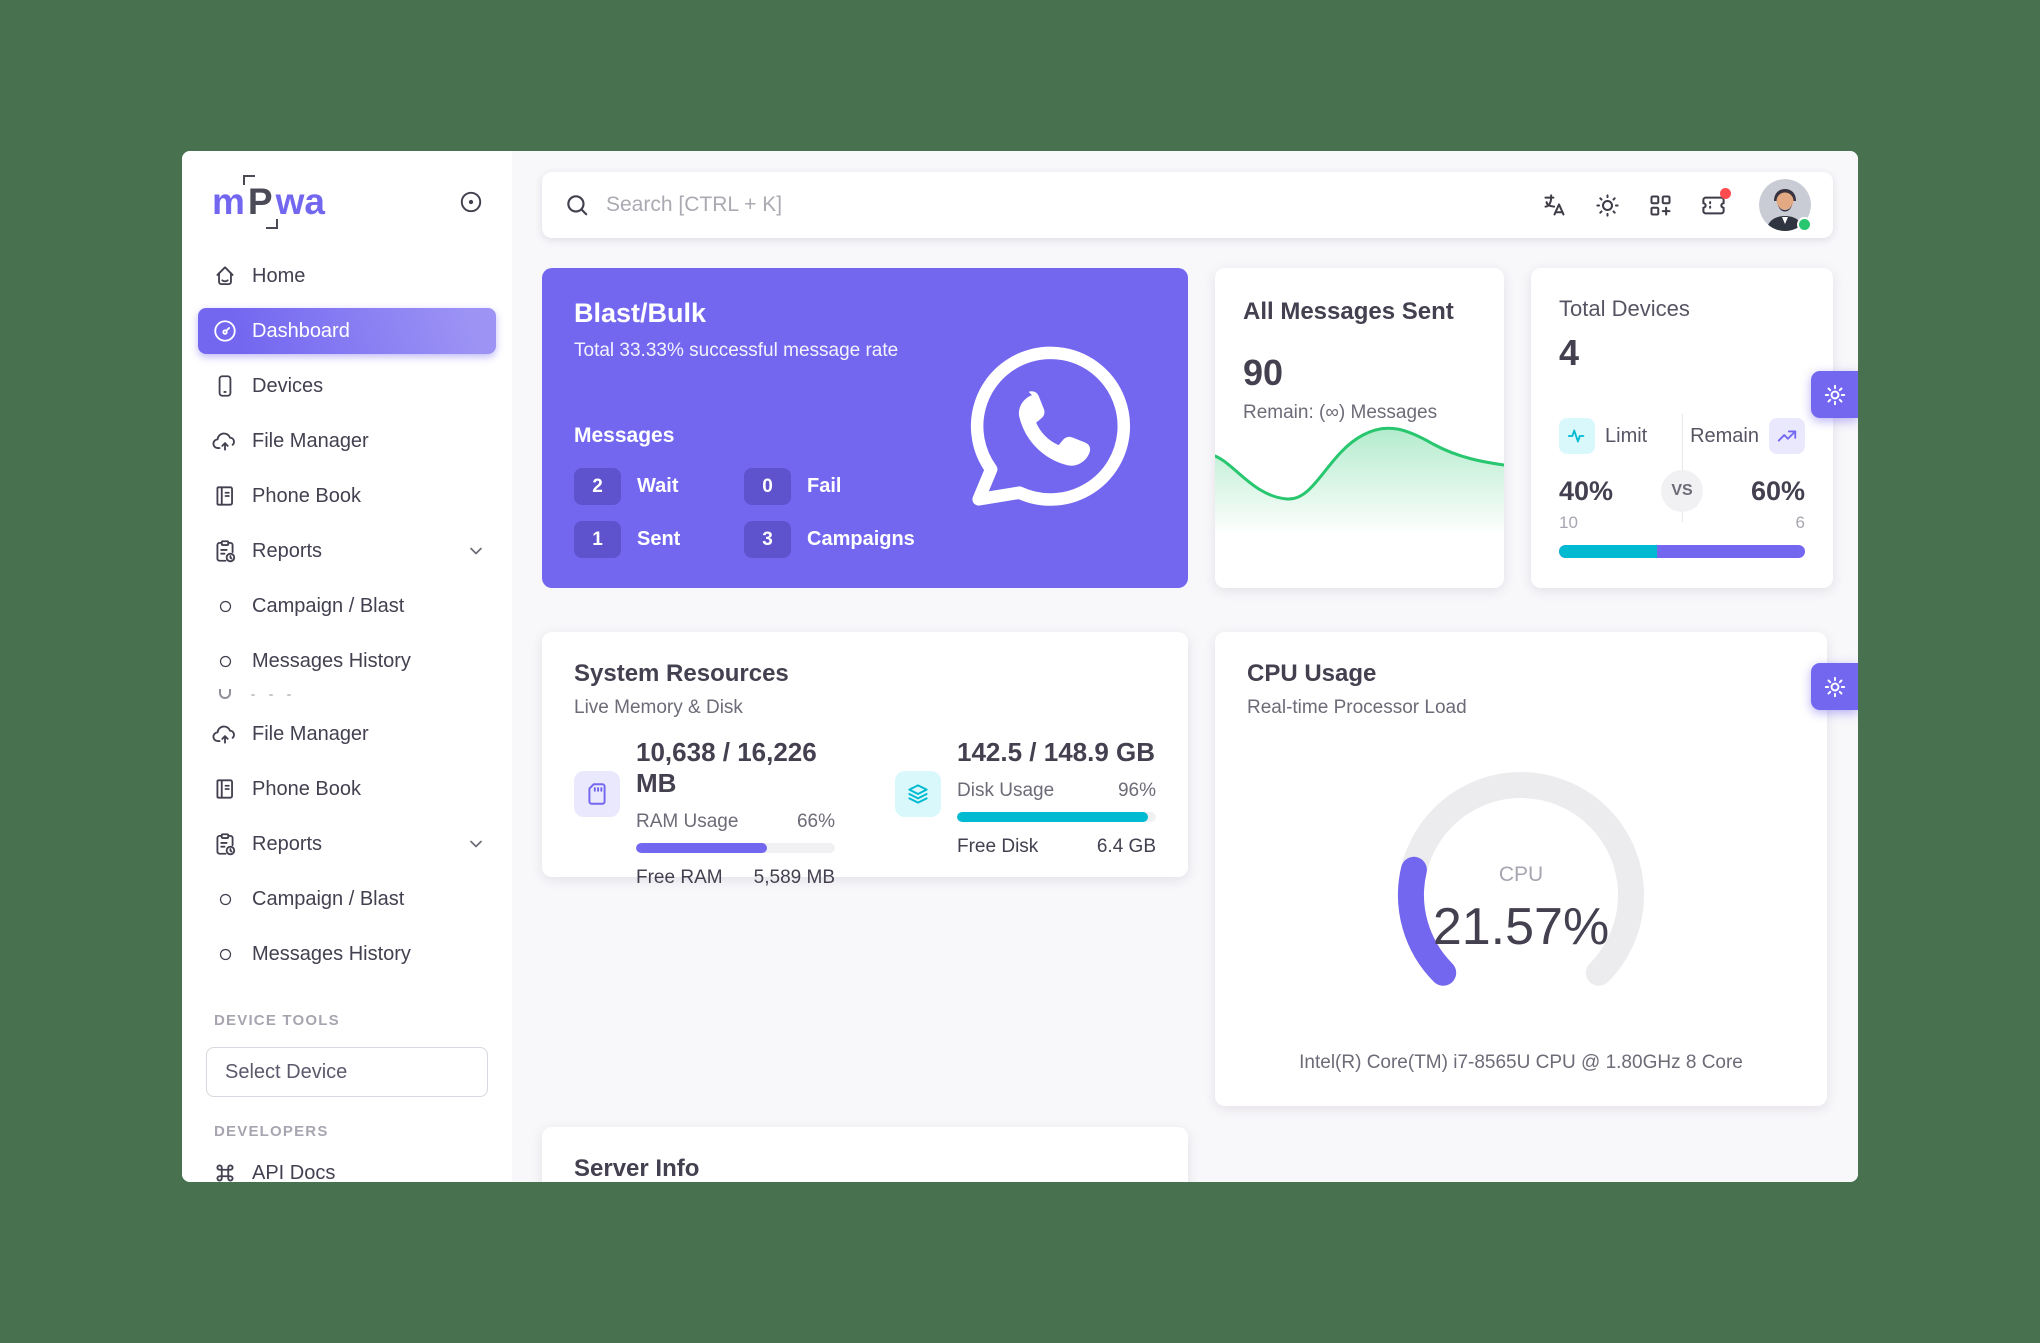  I want to click on disk-usage-percent: 96%, so click(1136, 790).